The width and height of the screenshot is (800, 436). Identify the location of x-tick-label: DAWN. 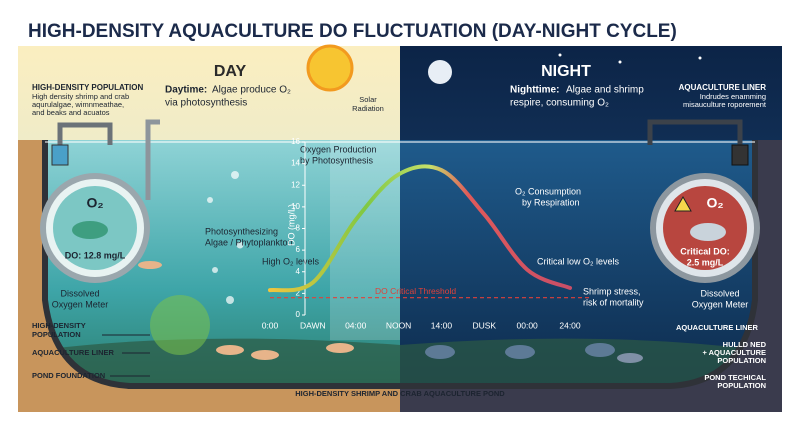
(313, 325).